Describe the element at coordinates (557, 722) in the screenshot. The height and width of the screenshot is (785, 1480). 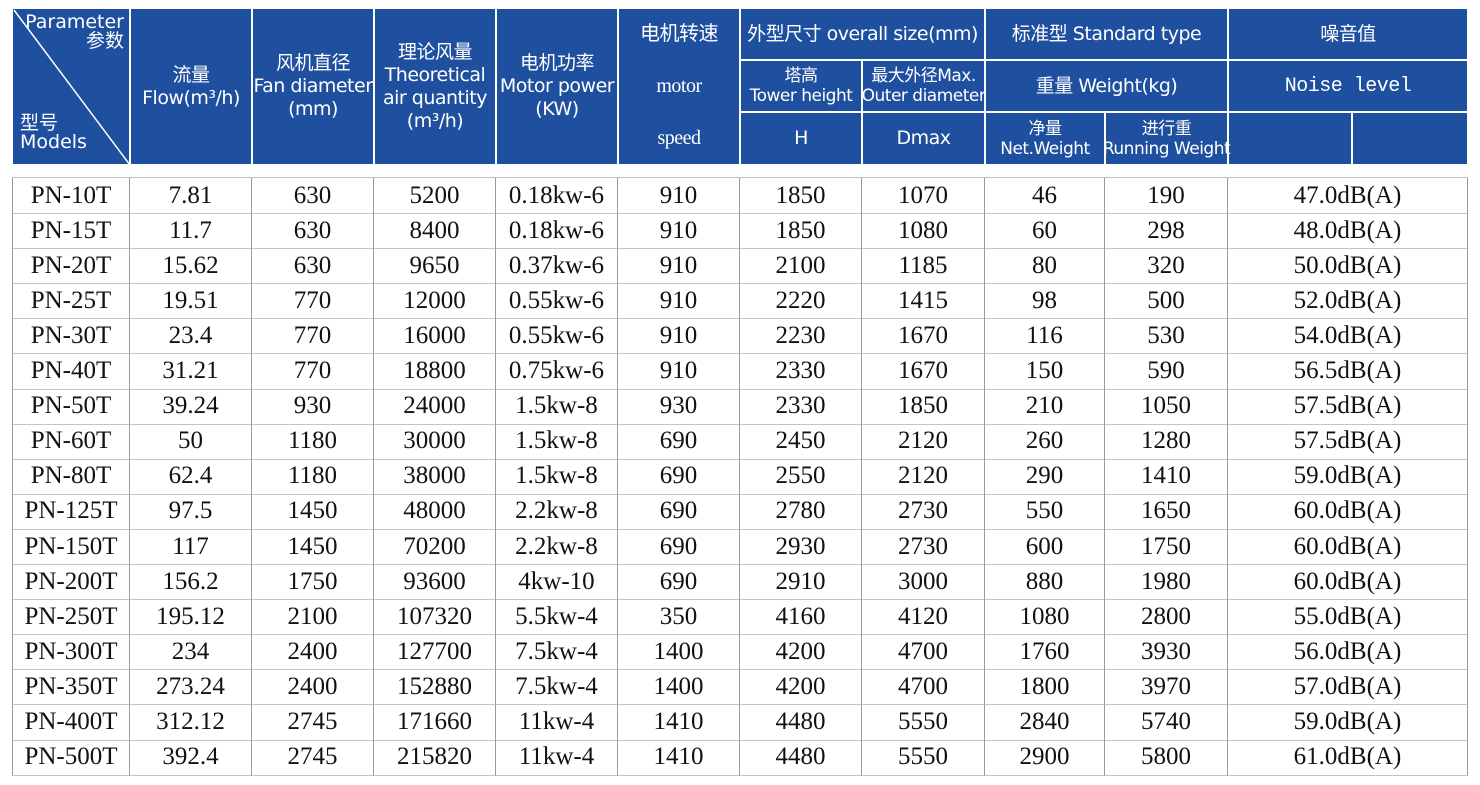
I see `table-cell: 11kw-4` at that location.